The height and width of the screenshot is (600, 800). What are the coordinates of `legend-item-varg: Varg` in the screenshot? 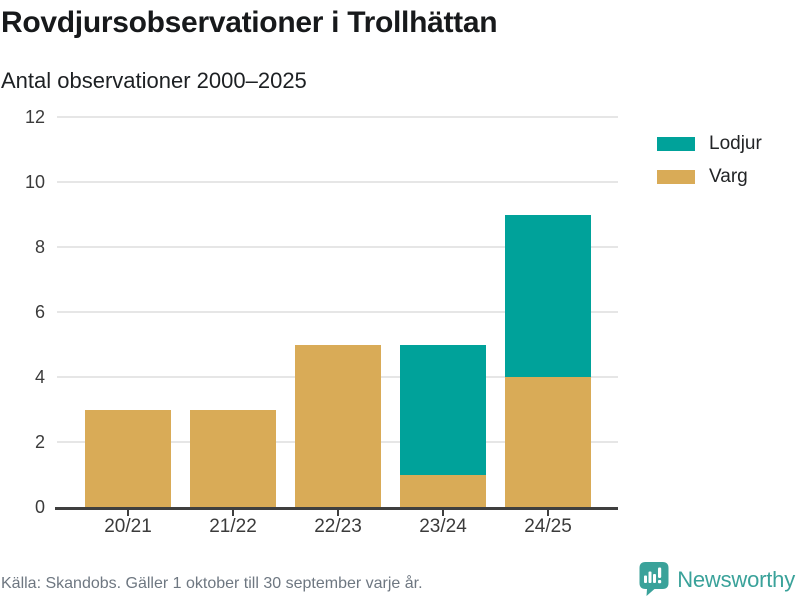 It's located at (709, 177).